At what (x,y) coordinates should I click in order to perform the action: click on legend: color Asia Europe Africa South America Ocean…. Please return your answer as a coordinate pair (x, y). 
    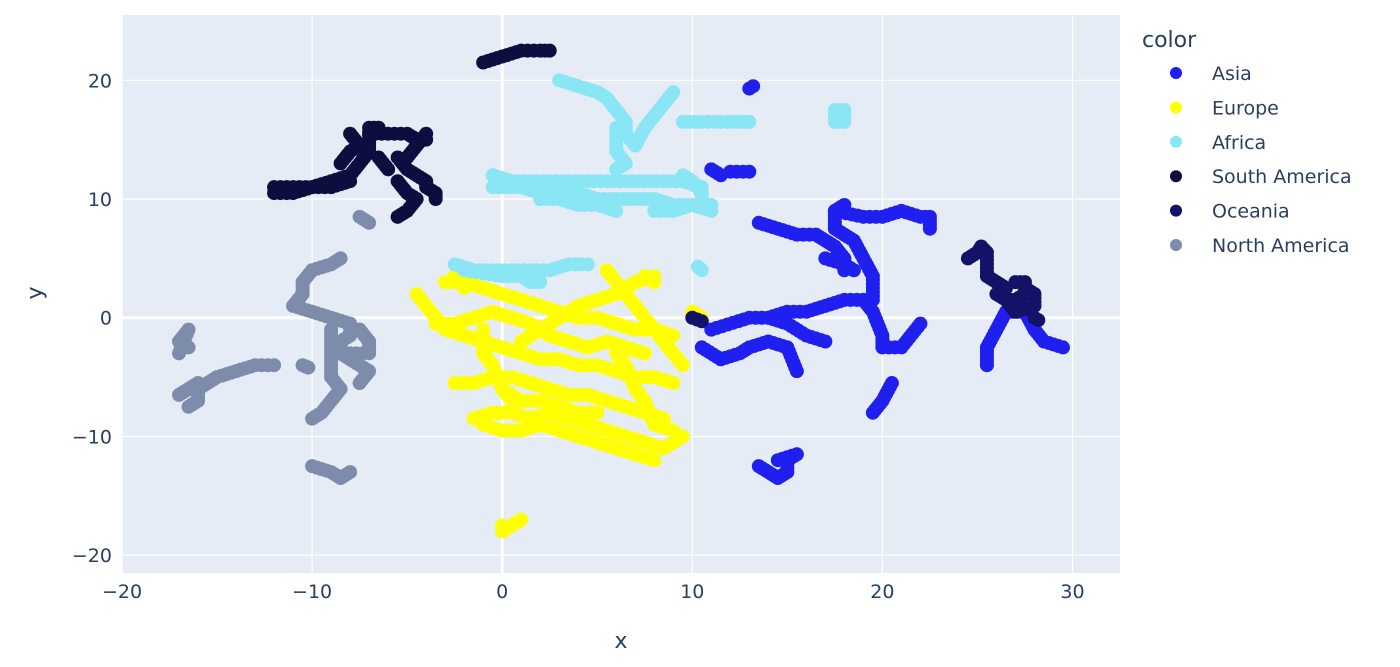
    Looking at the image, I should click on (1247, 142).